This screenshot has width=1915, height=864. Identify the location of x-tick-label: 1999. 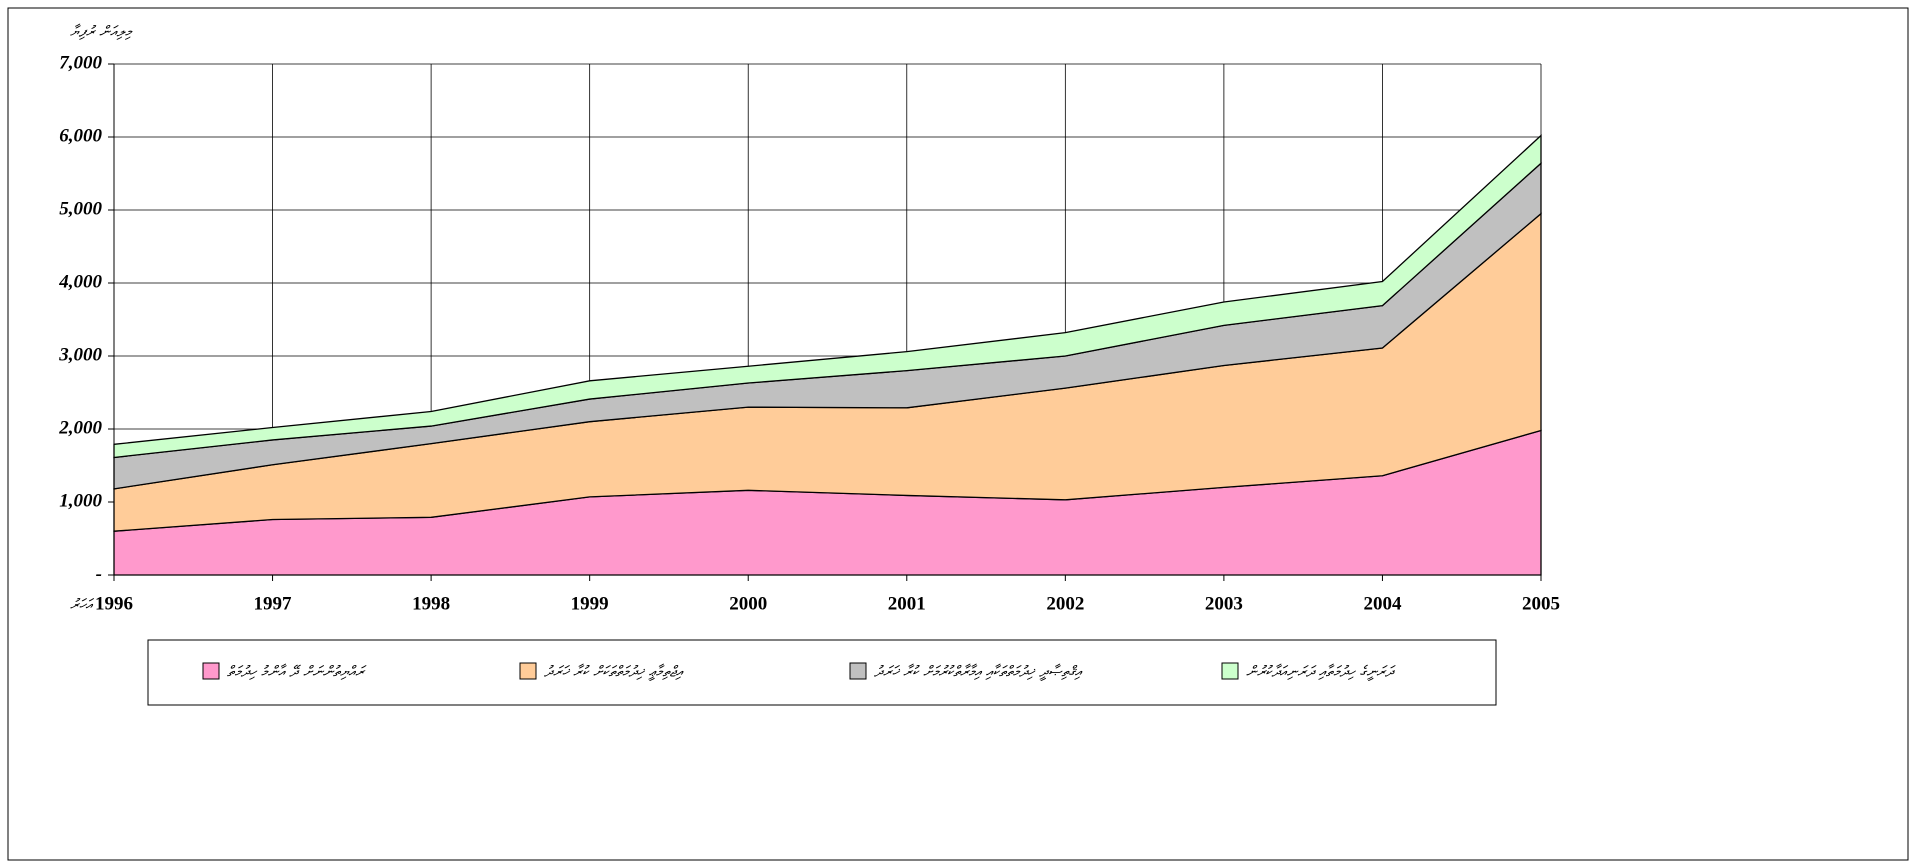
(590, 603).